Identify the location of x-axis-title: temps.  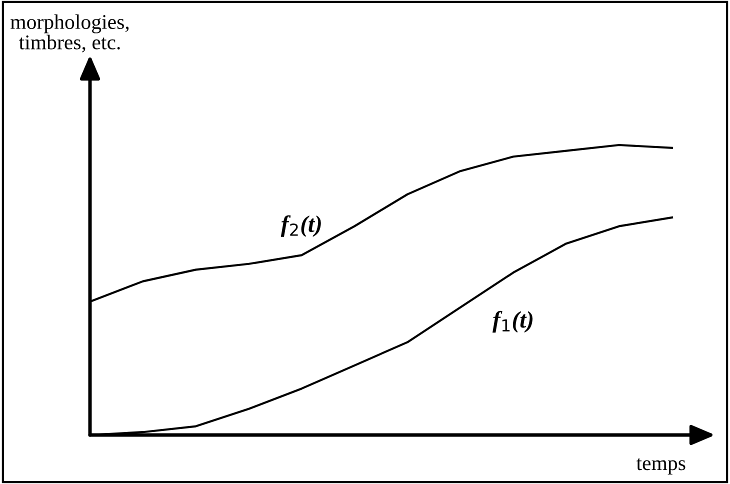
(661, 466).